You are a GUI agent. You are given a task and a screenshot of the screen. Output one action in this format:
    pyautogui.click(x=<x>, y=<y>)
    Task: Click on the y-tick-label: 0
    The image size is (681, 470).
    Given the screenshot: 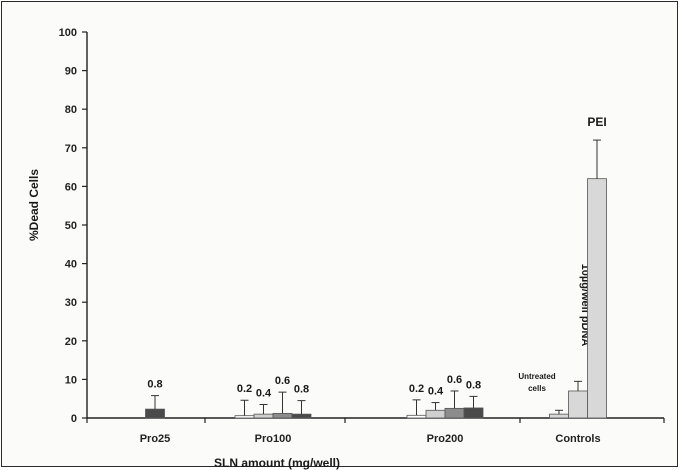 What is the action you would take?
    pyautogui.click(x=74, y=419)
    